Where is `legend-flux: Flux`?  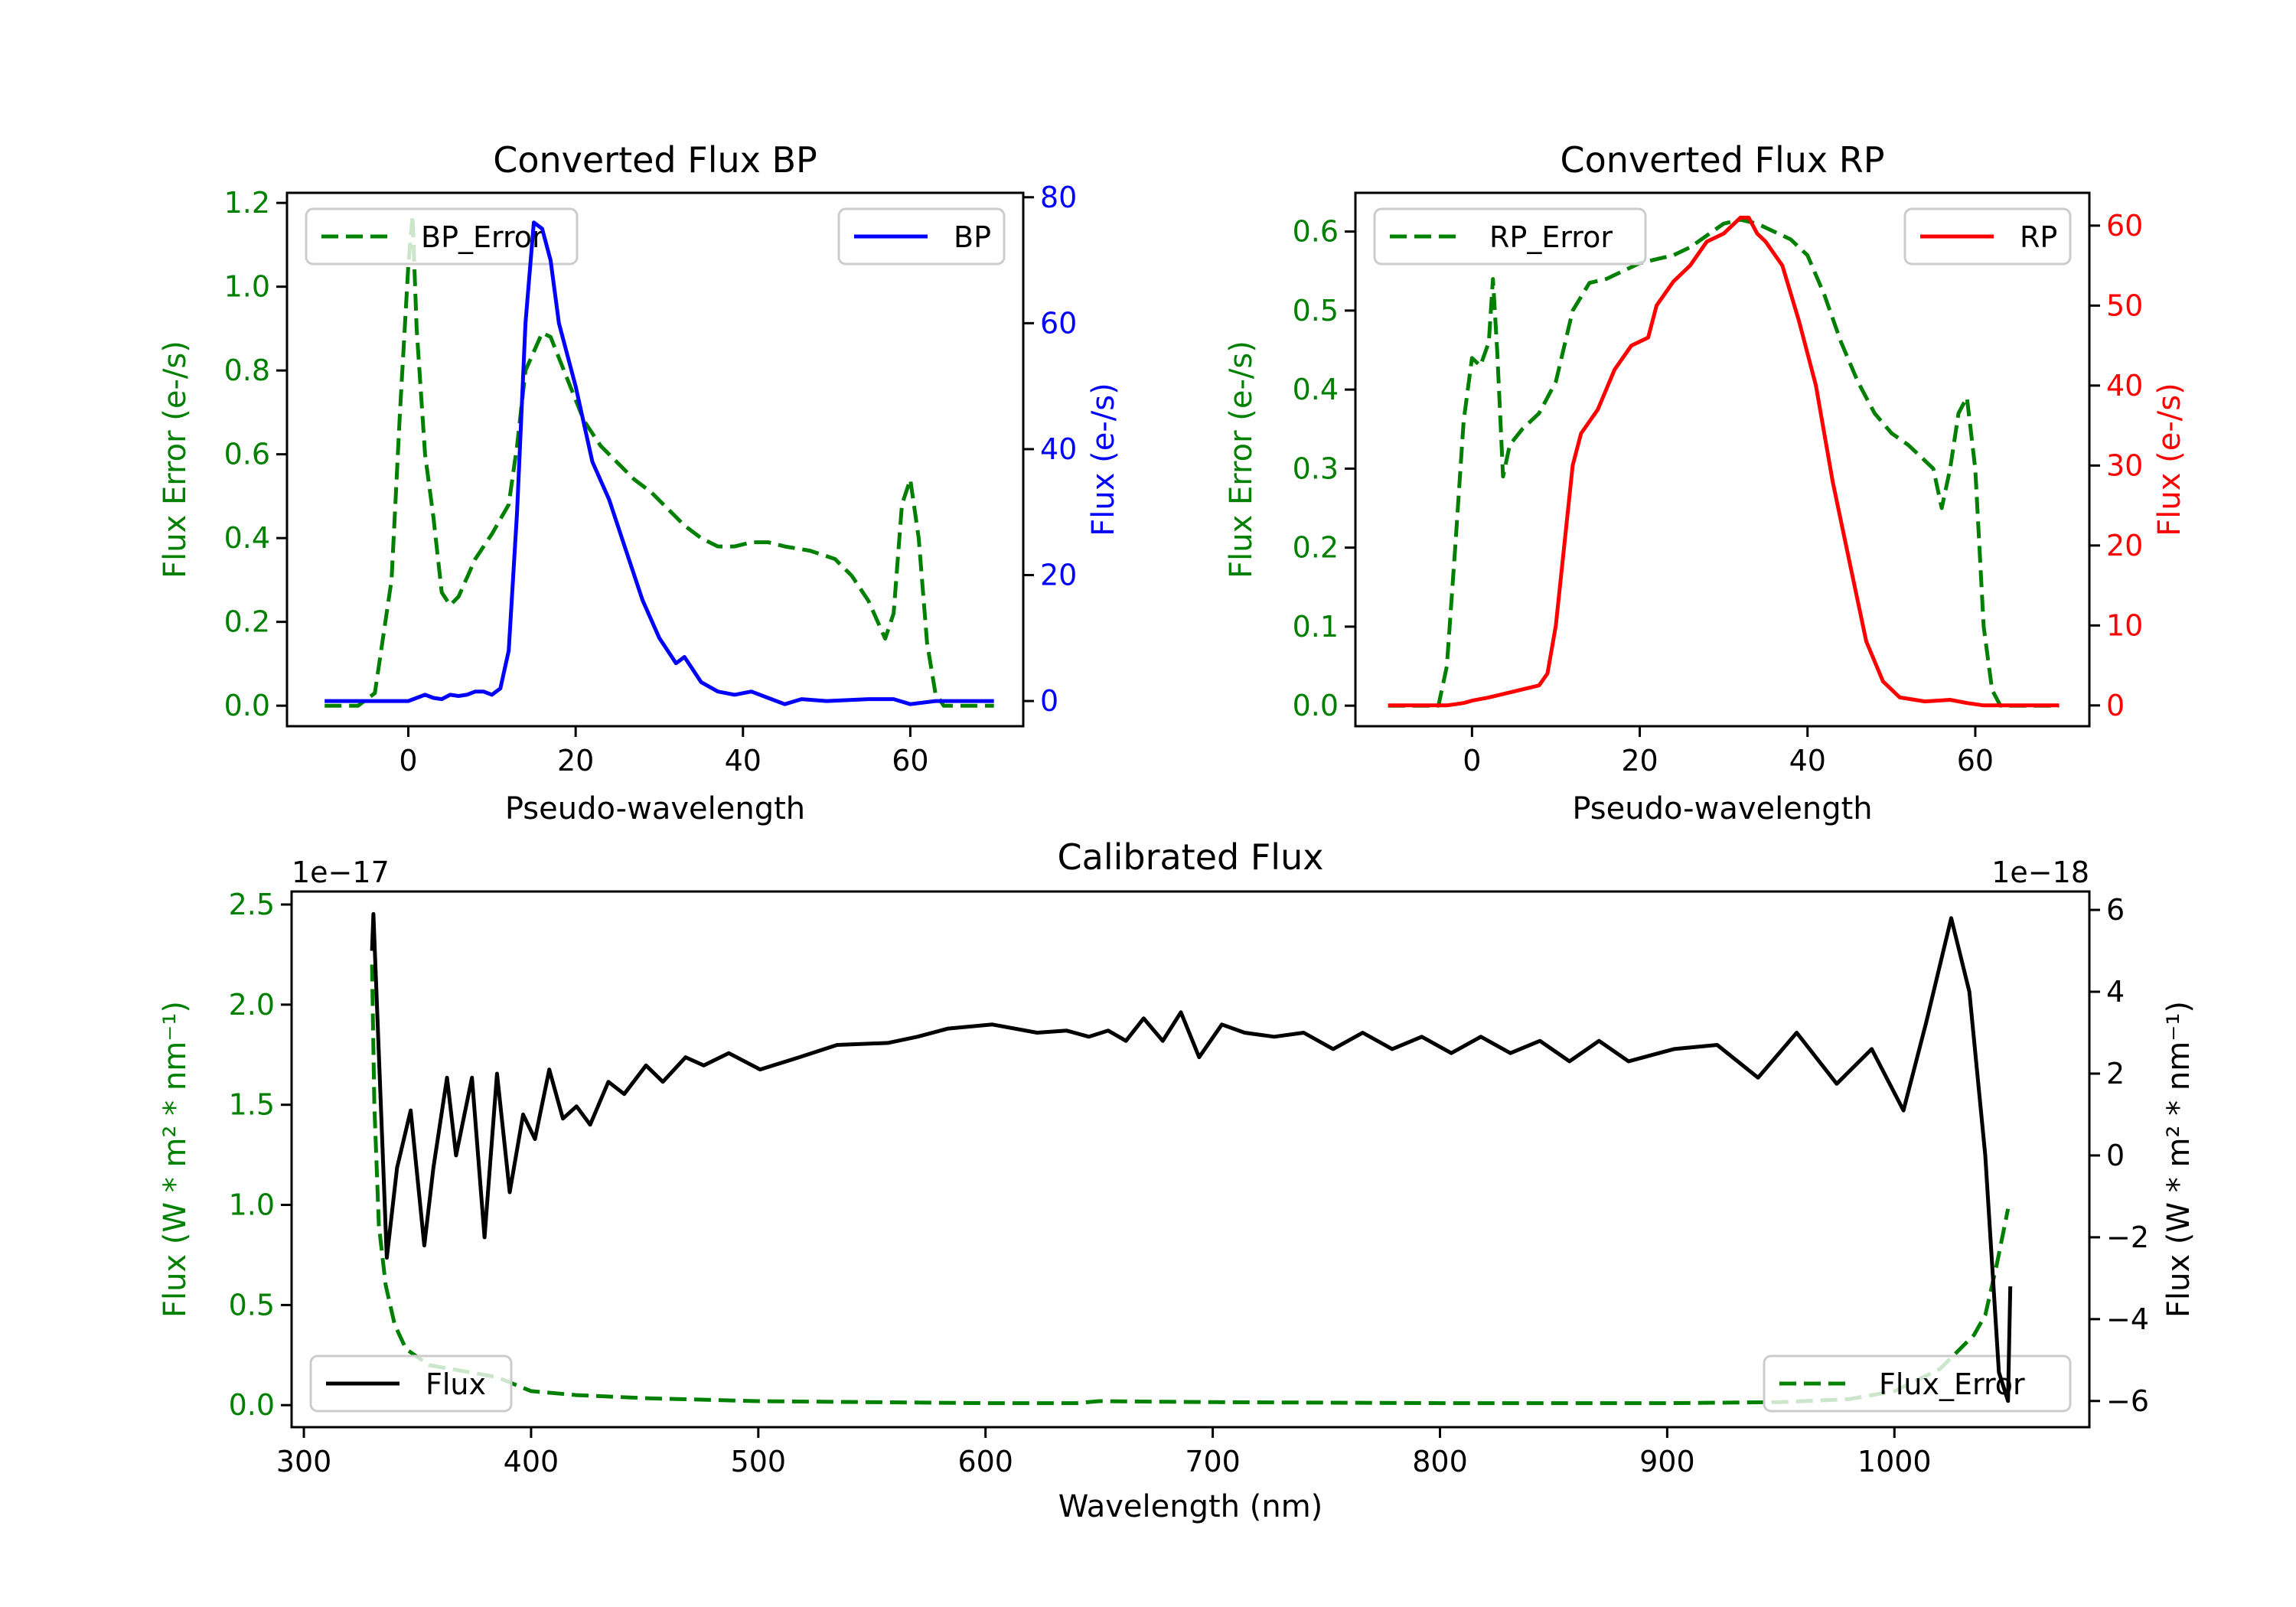 legend-flux: Flux is located at coordinates (411, 1383).